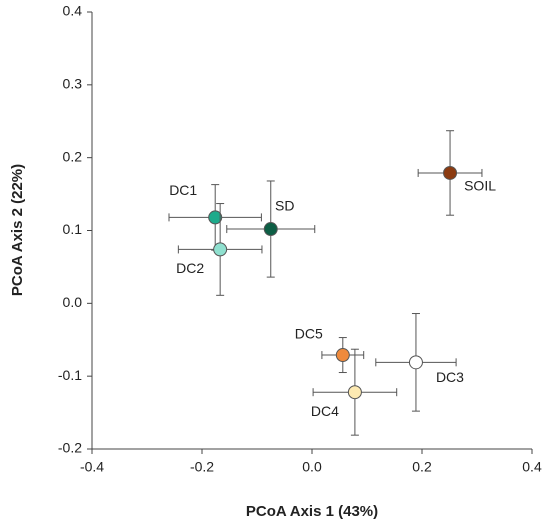 The height and width of the screenshot is (529, 550). I want to click on x-axis-label: PCoA Axis 1 (43%), so click(312, 511).